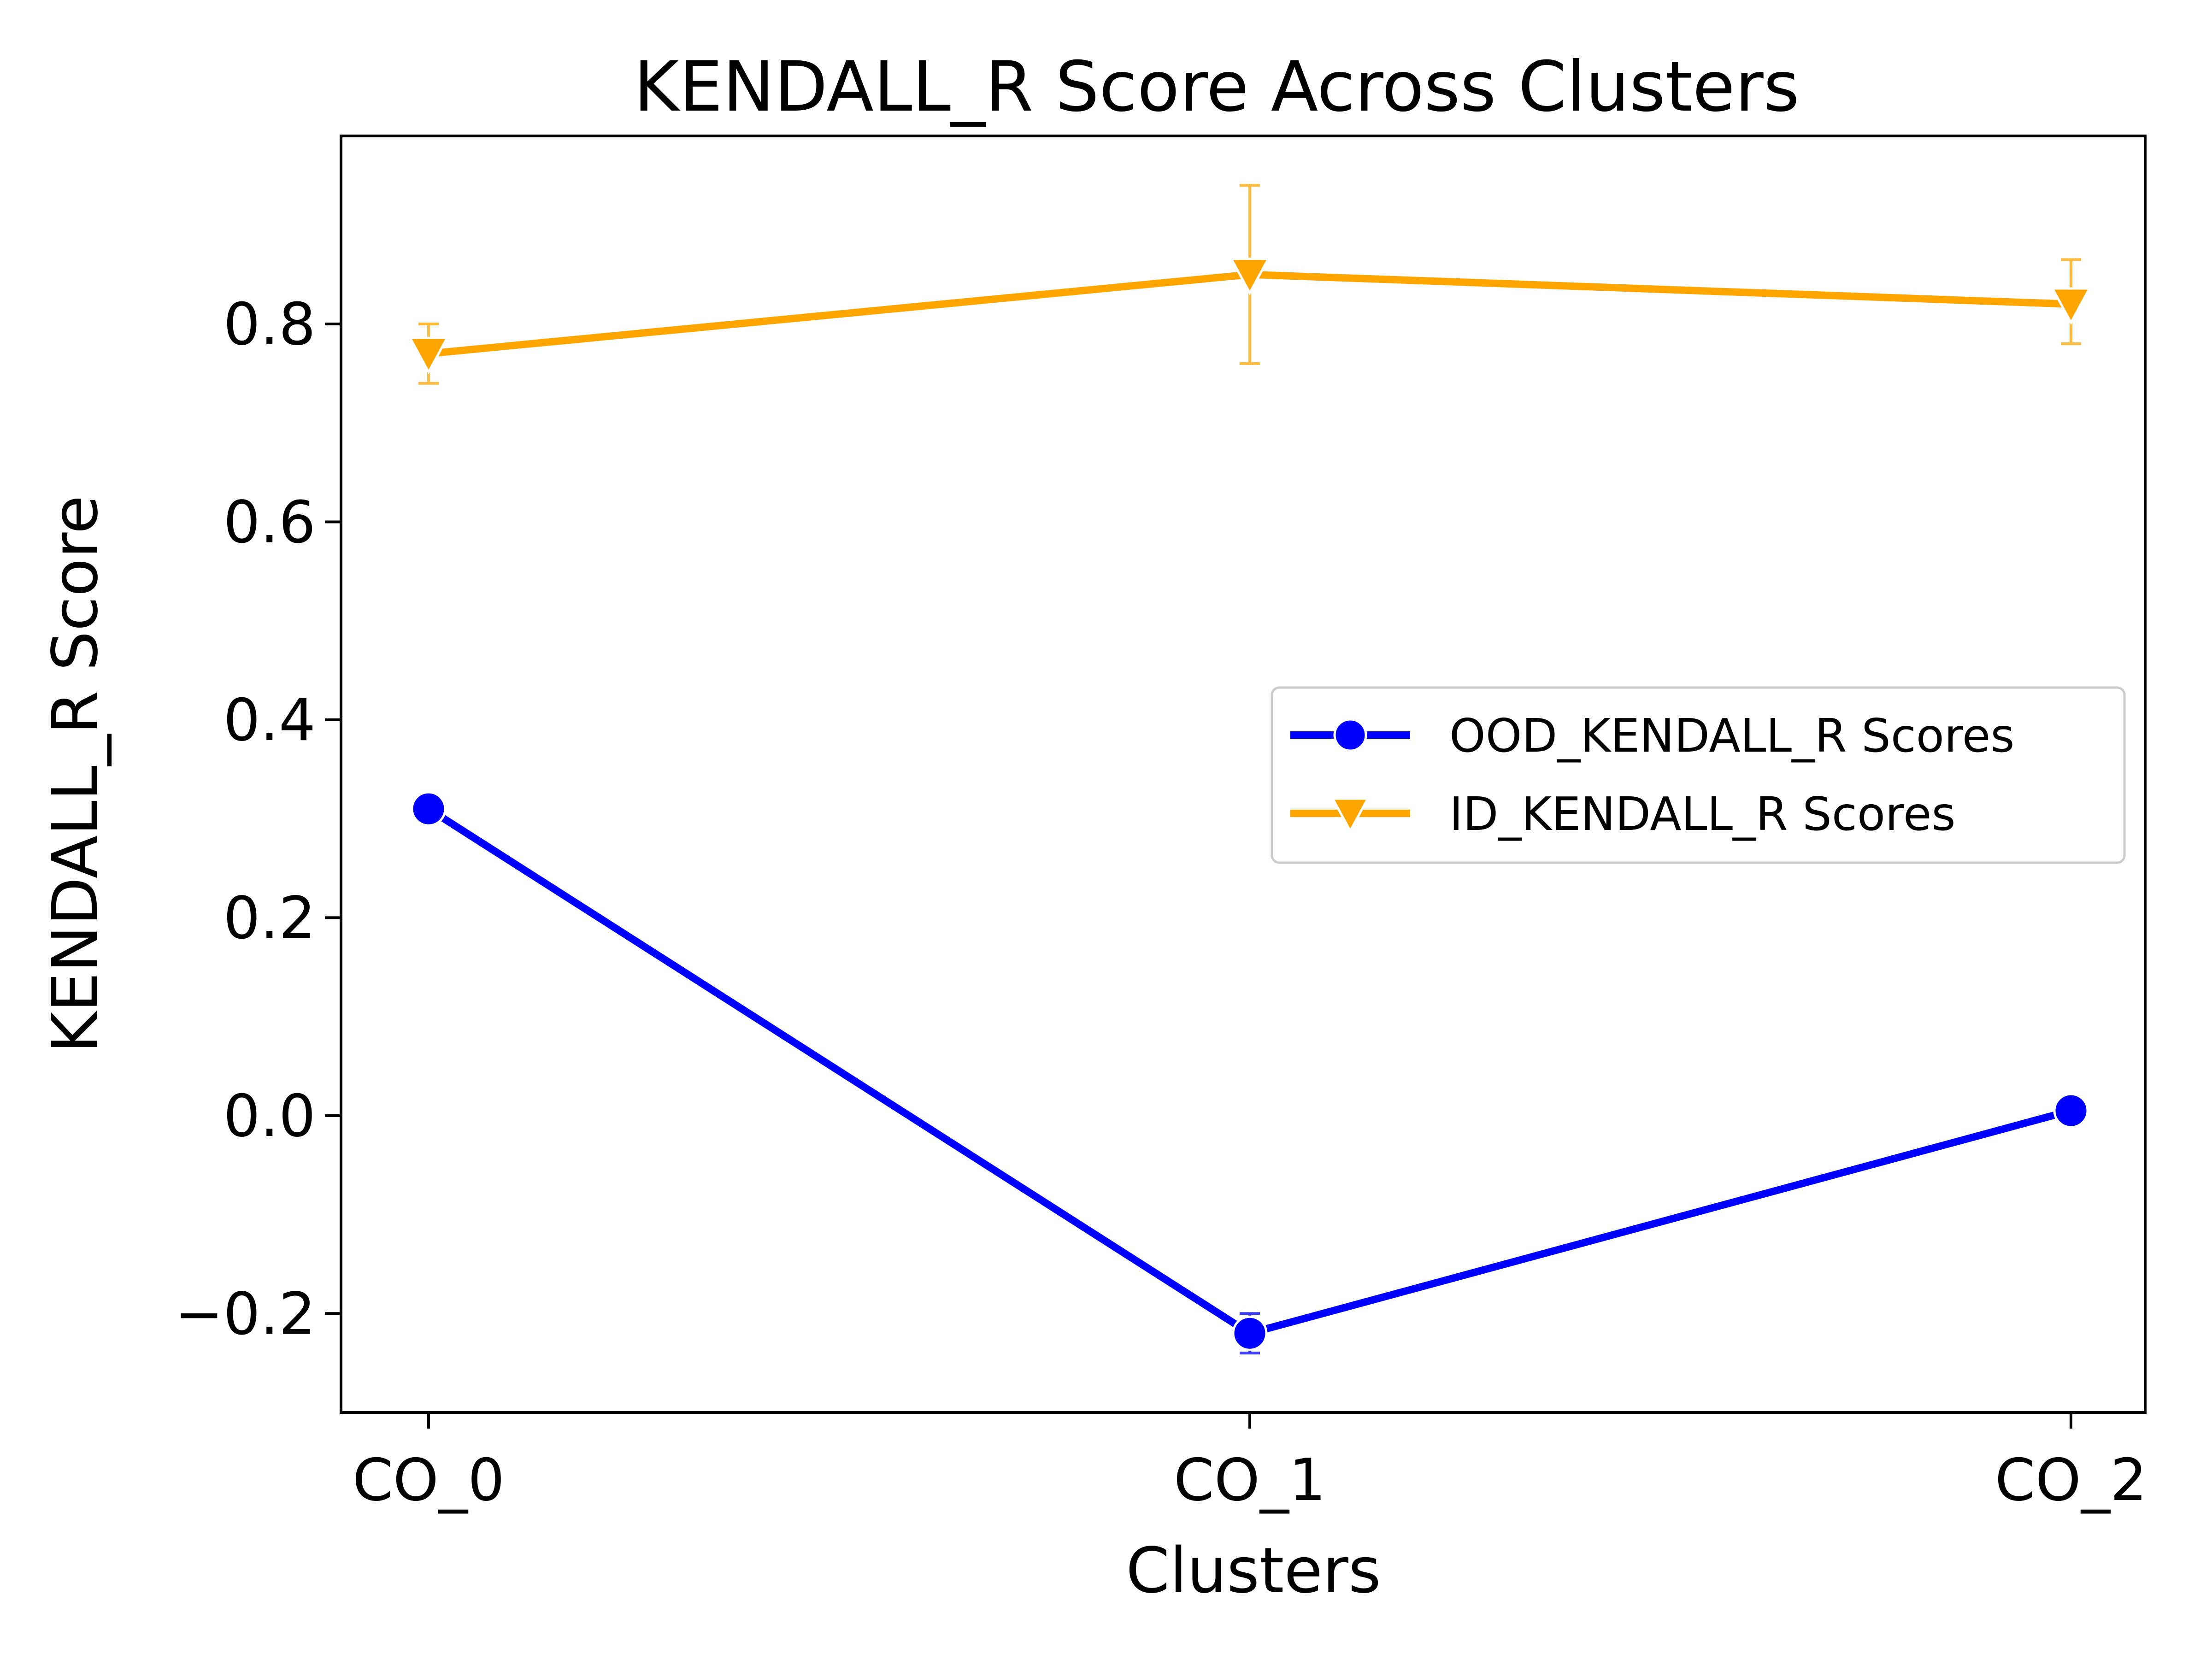 The image size is (2212, 1659). Describe the element at coordinates (1253, 1571) in the screenshot. I see `x-axis-label: Clusters` at that location.